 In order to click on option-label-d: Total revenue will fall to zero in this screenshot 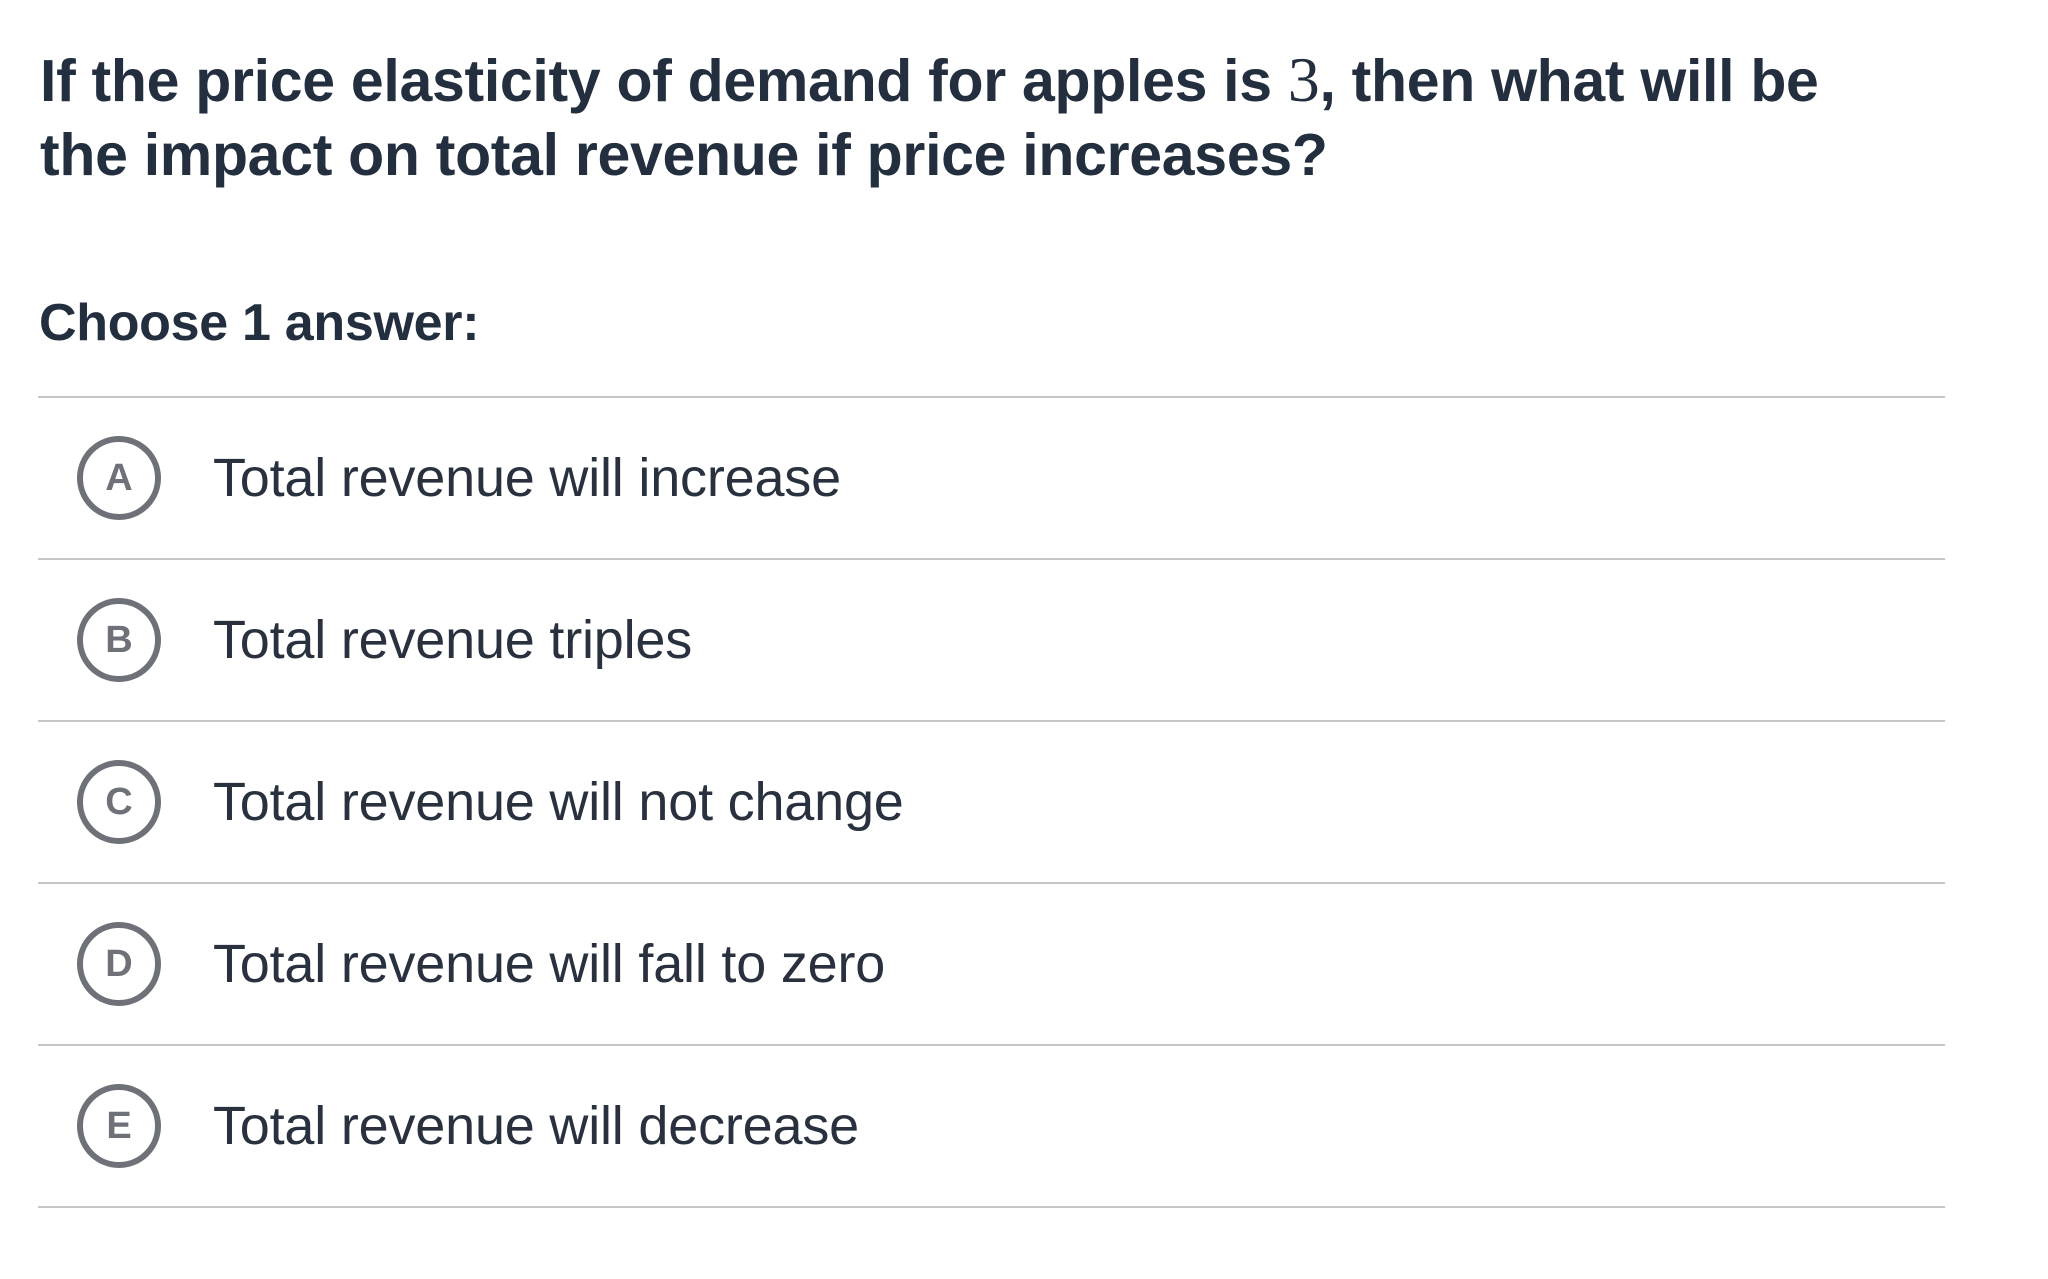, I will do `click(549, 964)`.